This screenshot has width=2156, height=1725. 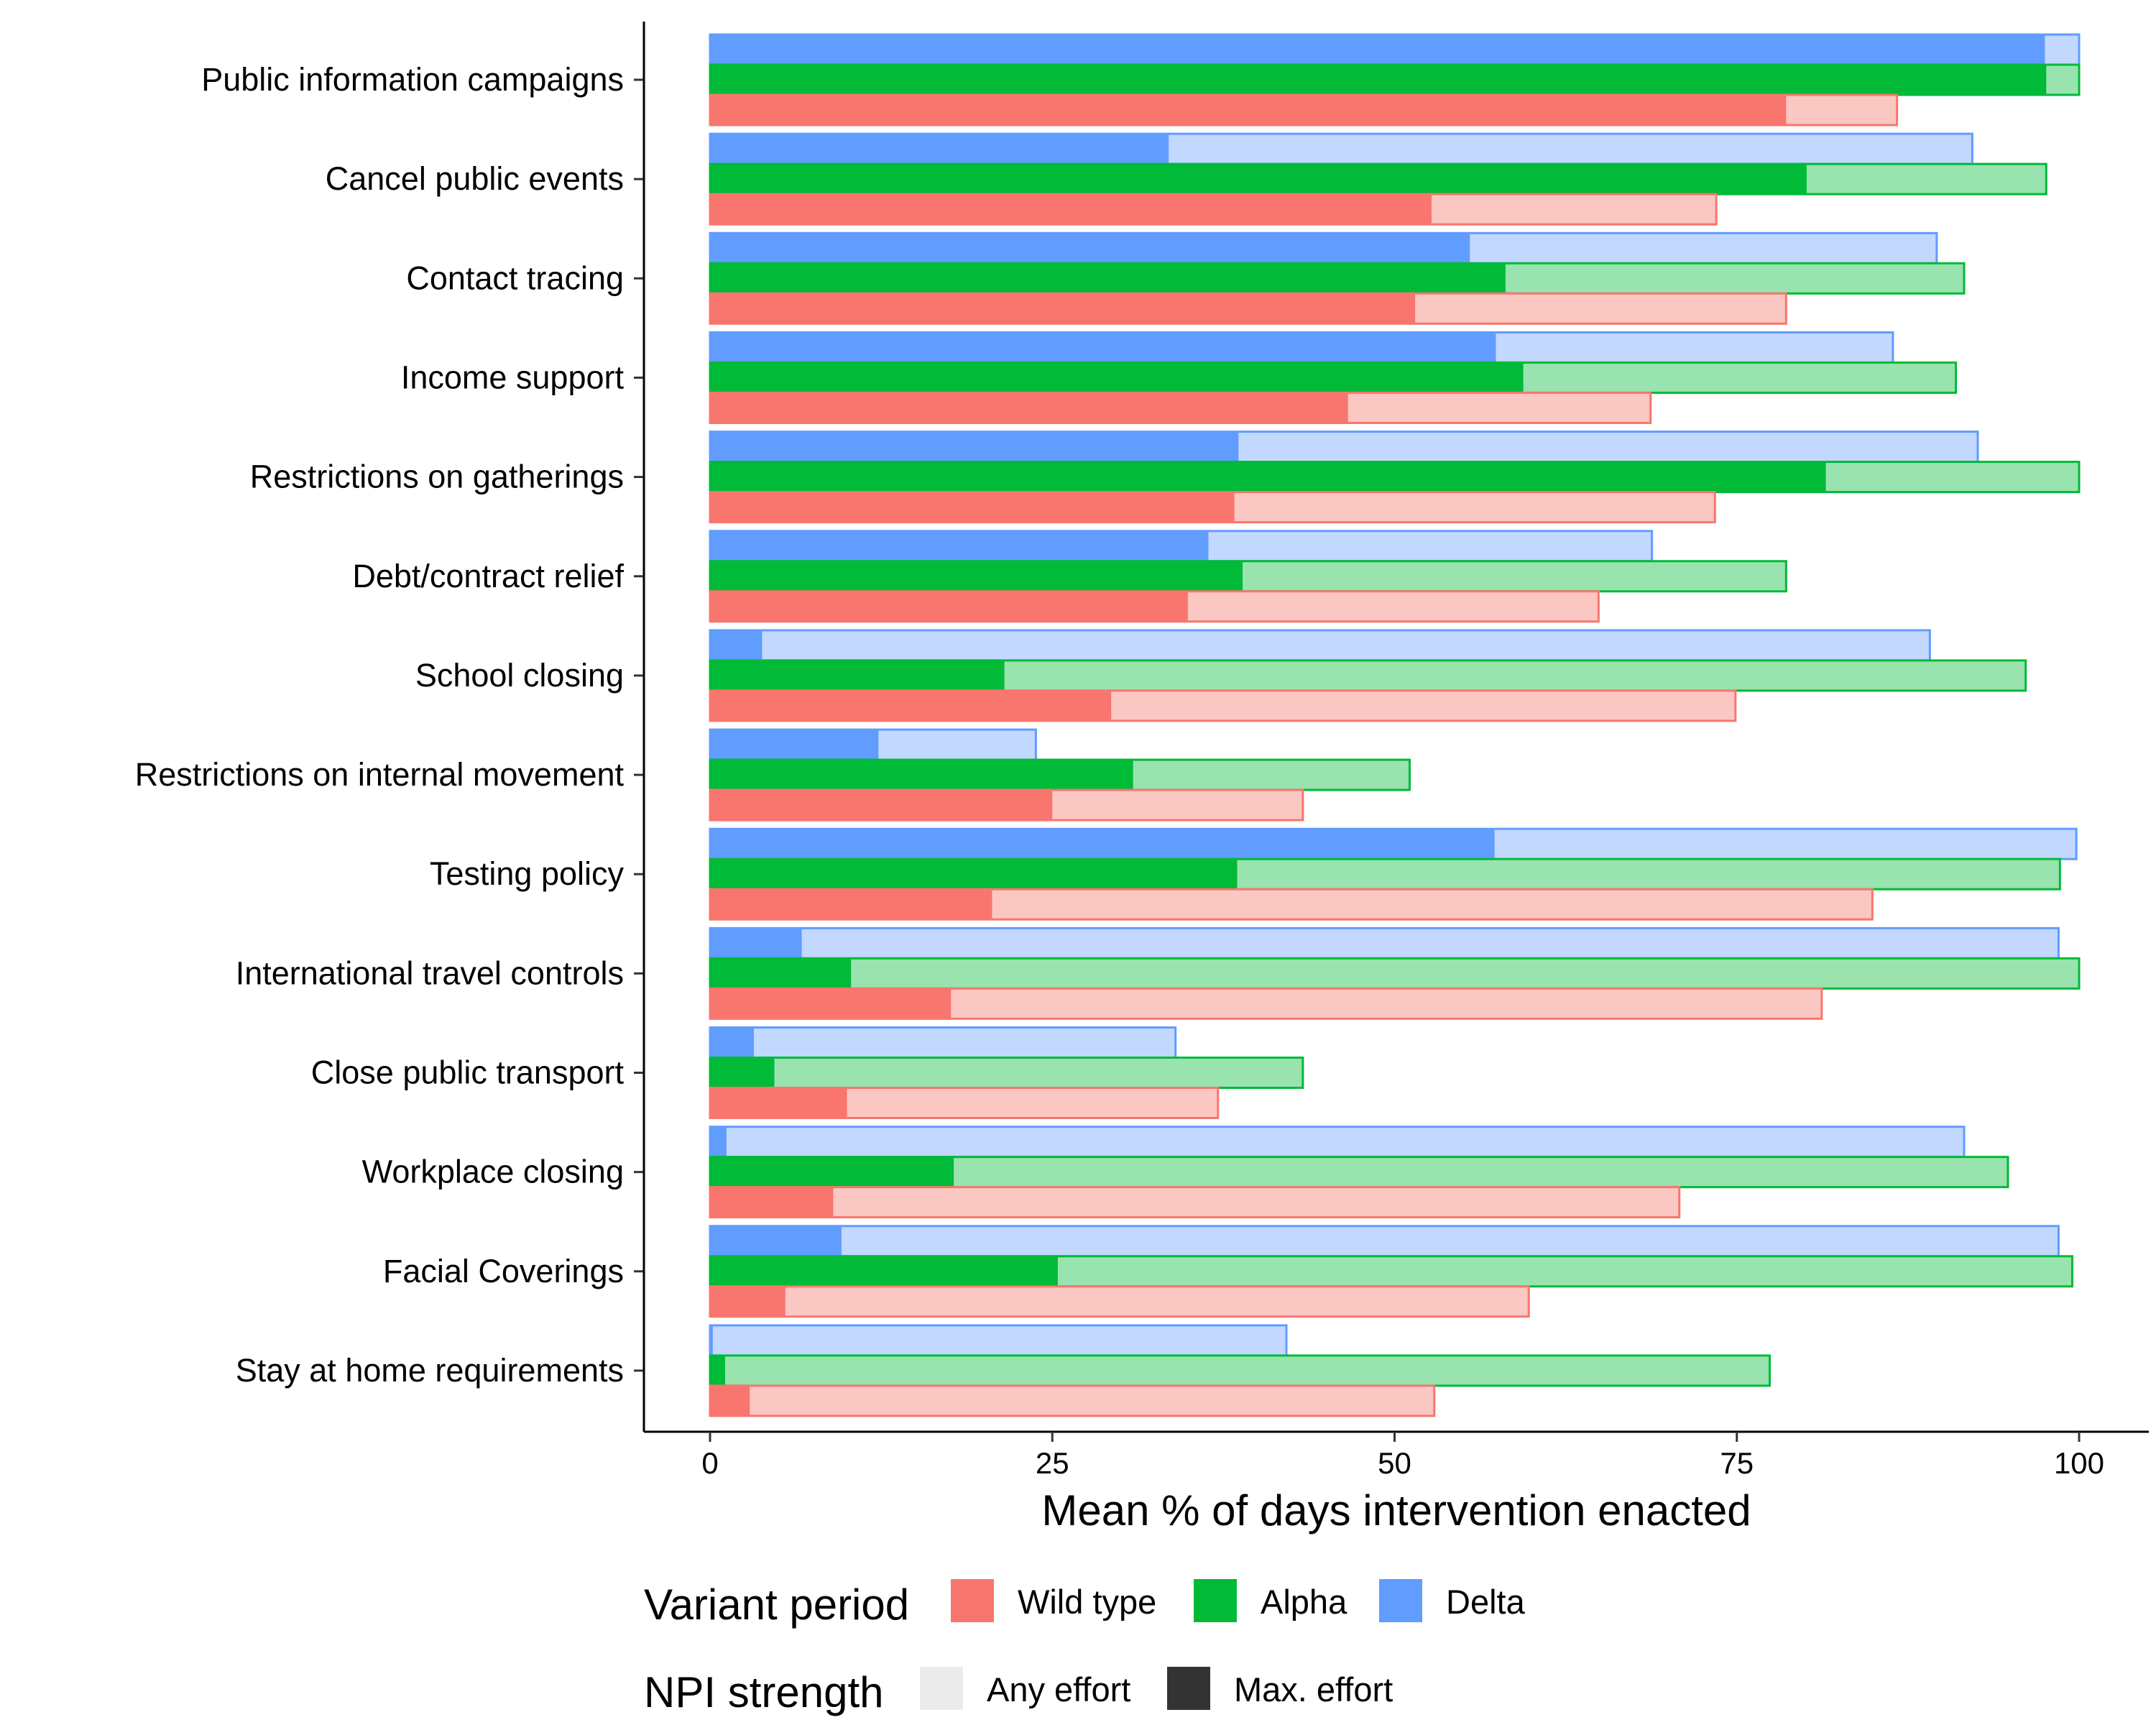 What do you see at coordinates (527, 873) in the screenshot?
I see `category-label: Testing policy` at bounding box center [527, 873].